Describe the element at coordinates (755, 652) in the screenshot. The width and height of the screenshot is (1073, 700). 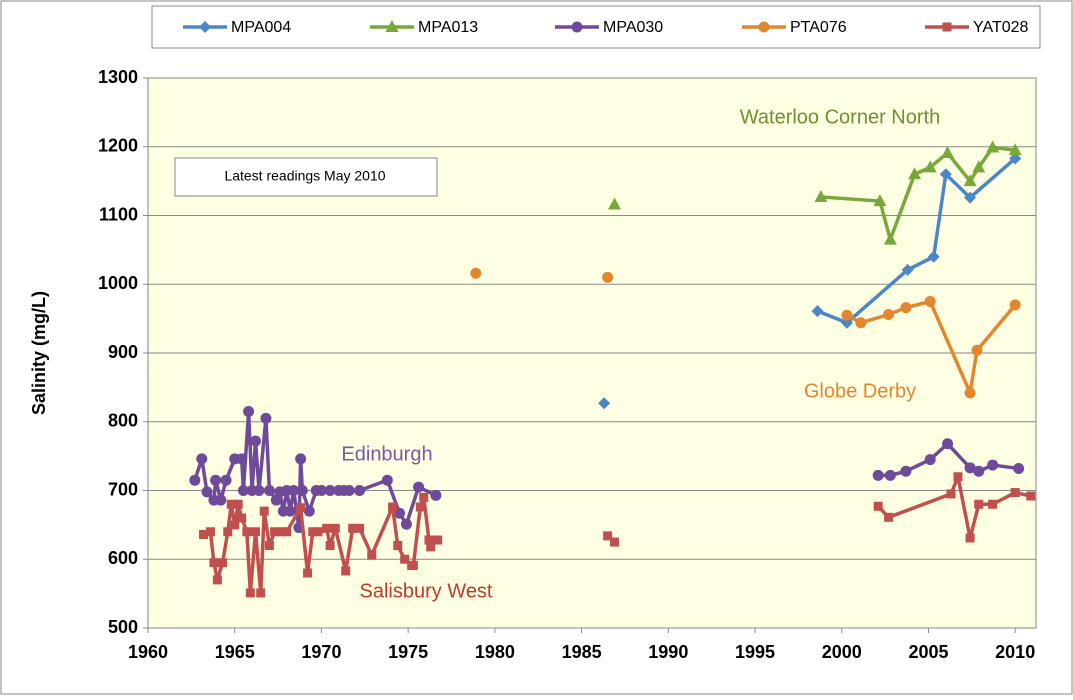
I see `x-tick-label: 1995` at that location.